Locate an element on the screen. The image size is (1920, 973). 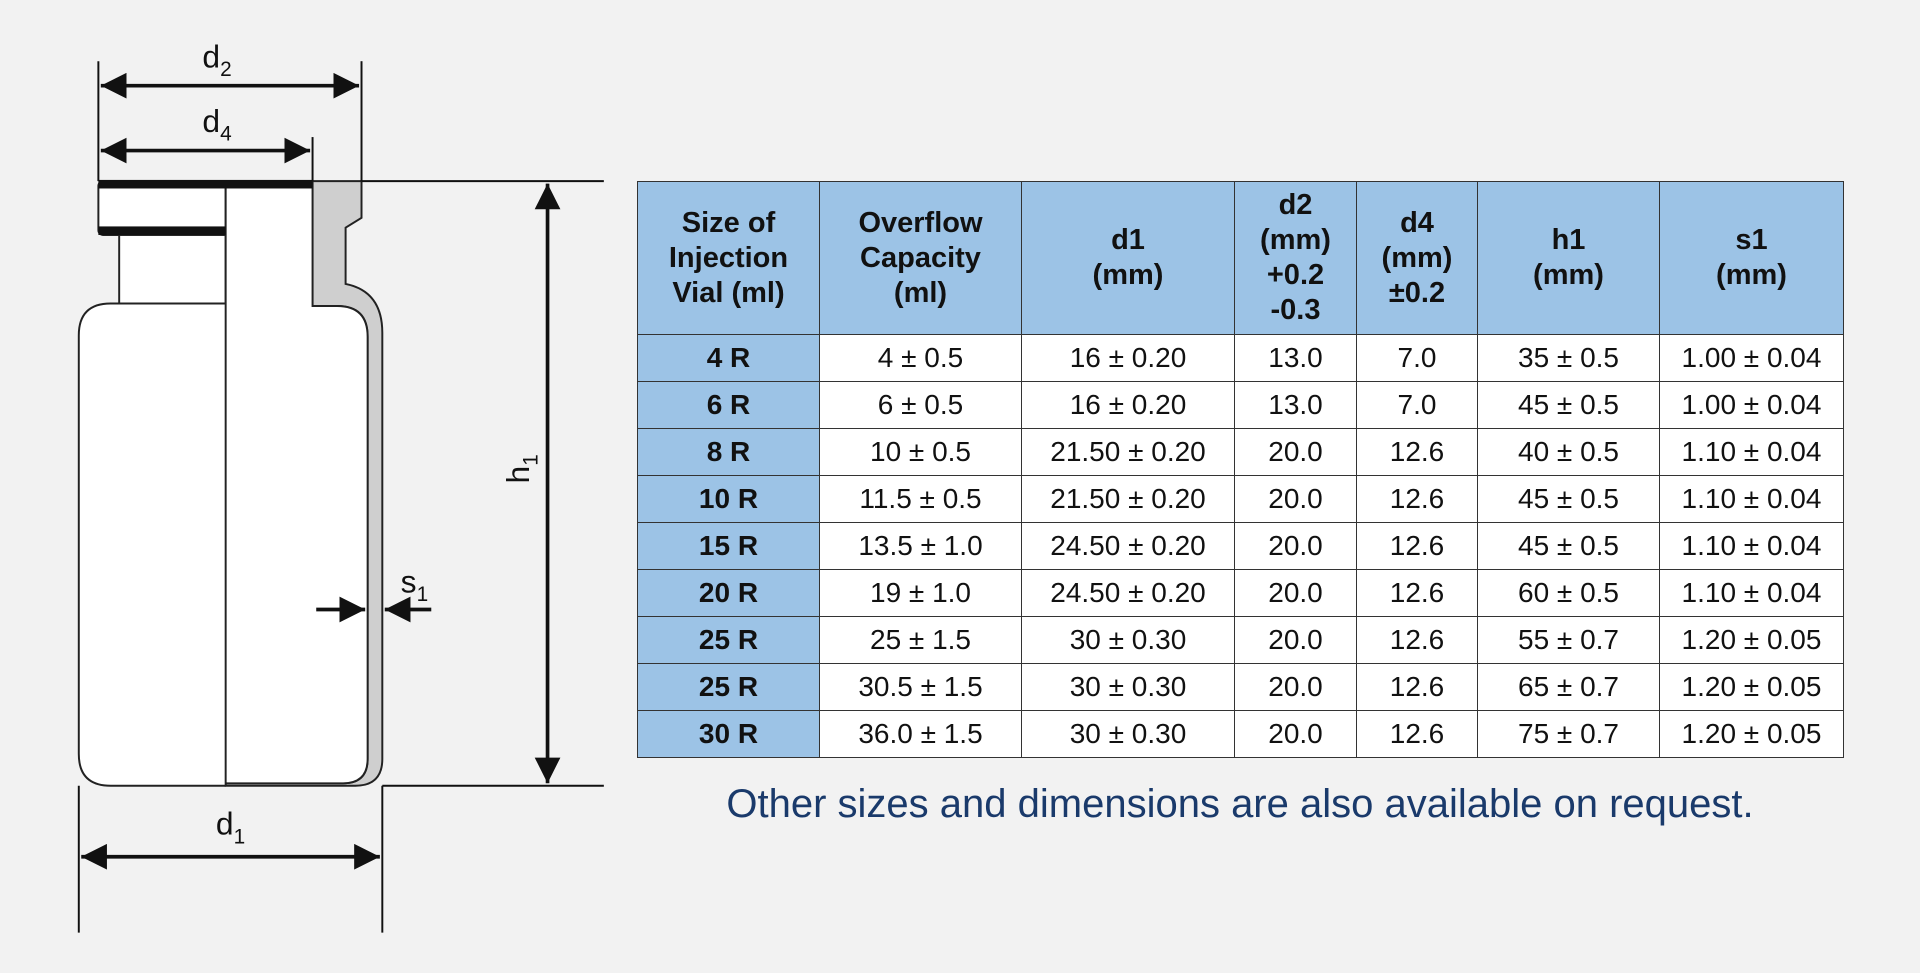
dimension-label: h1 is located at coordinates (521, 468).